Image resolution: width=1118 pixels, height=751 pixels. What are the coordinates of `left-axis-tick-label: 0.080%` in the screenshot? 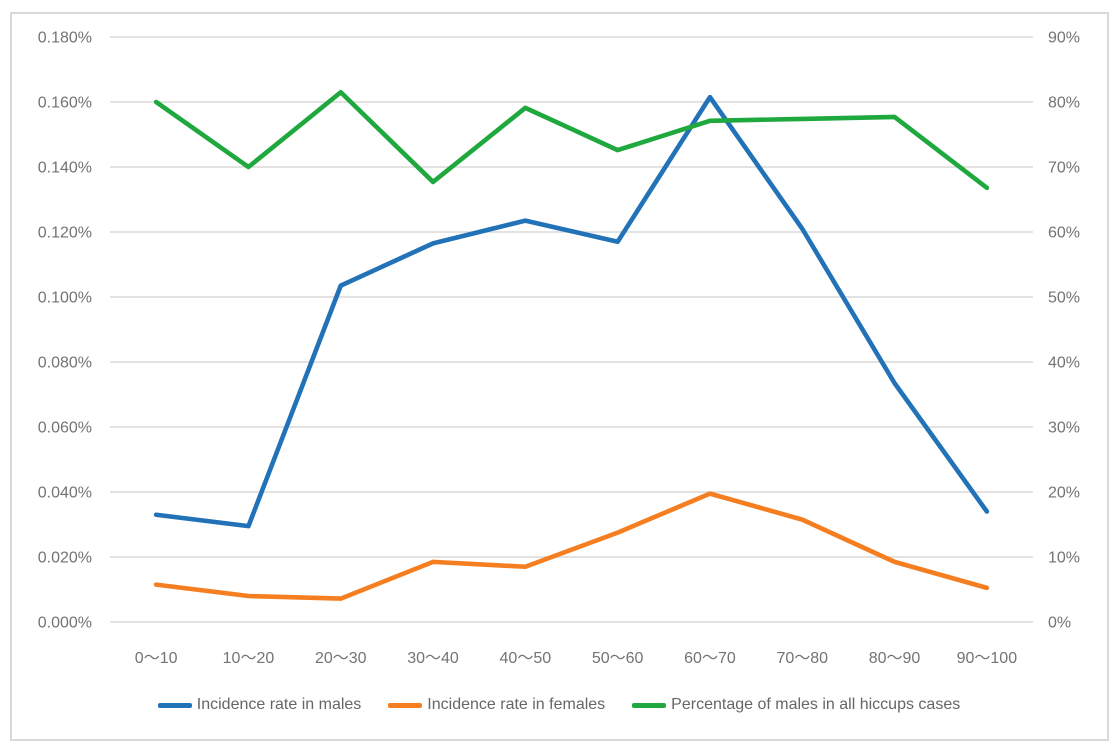 It's located at (65, 363).